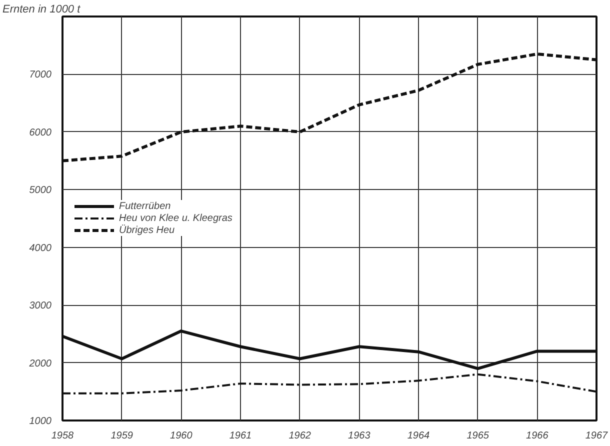 This screenshot has width=610, height=446. I want to click on legend-label: Futterrüben, so click(145, 206).